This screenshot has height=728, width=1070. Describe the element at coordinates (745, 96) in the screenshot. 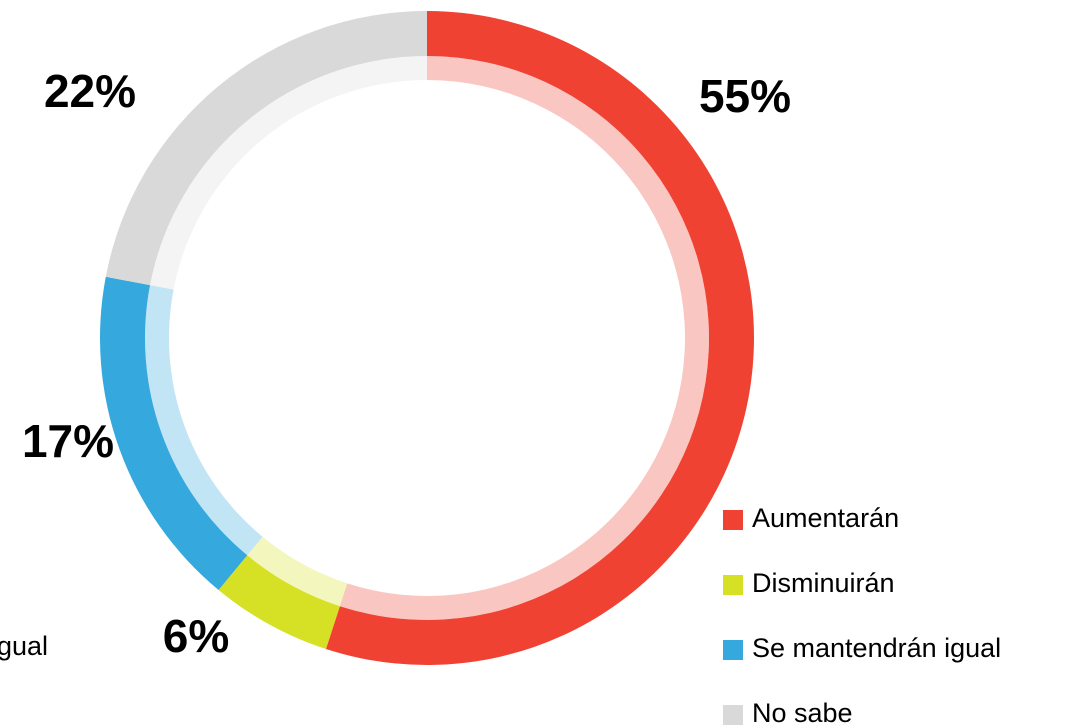

I see `value-label: 55%` at that location.